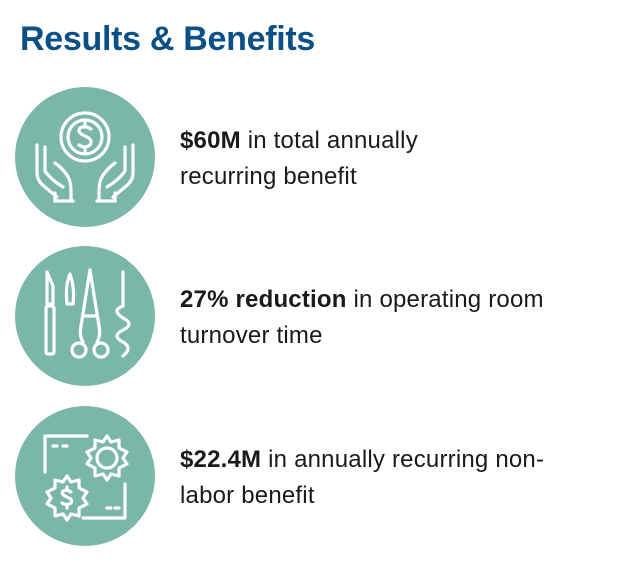  I want to click on benefit-line1-rest: in annually recurring non-, so click(403, 459).